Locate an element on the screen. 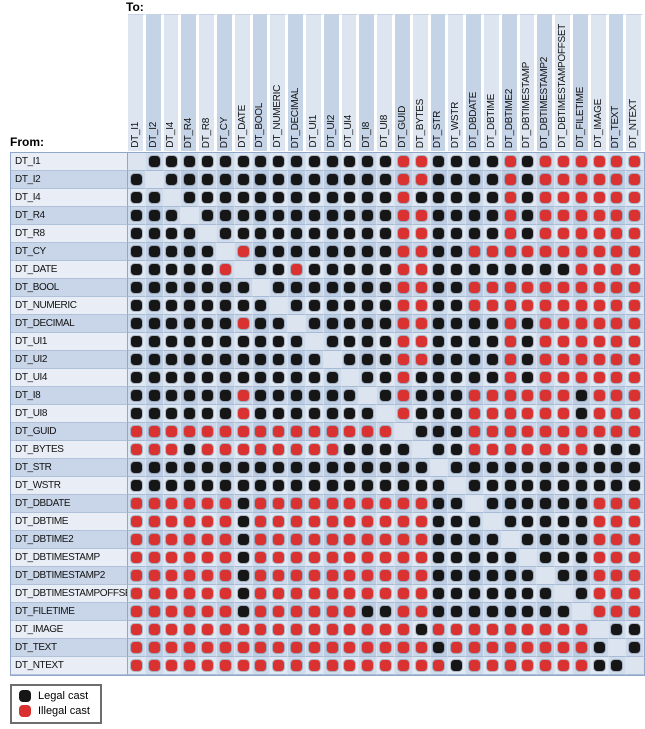  column-header-label: DT_STR is located at coordinates (438, 129).